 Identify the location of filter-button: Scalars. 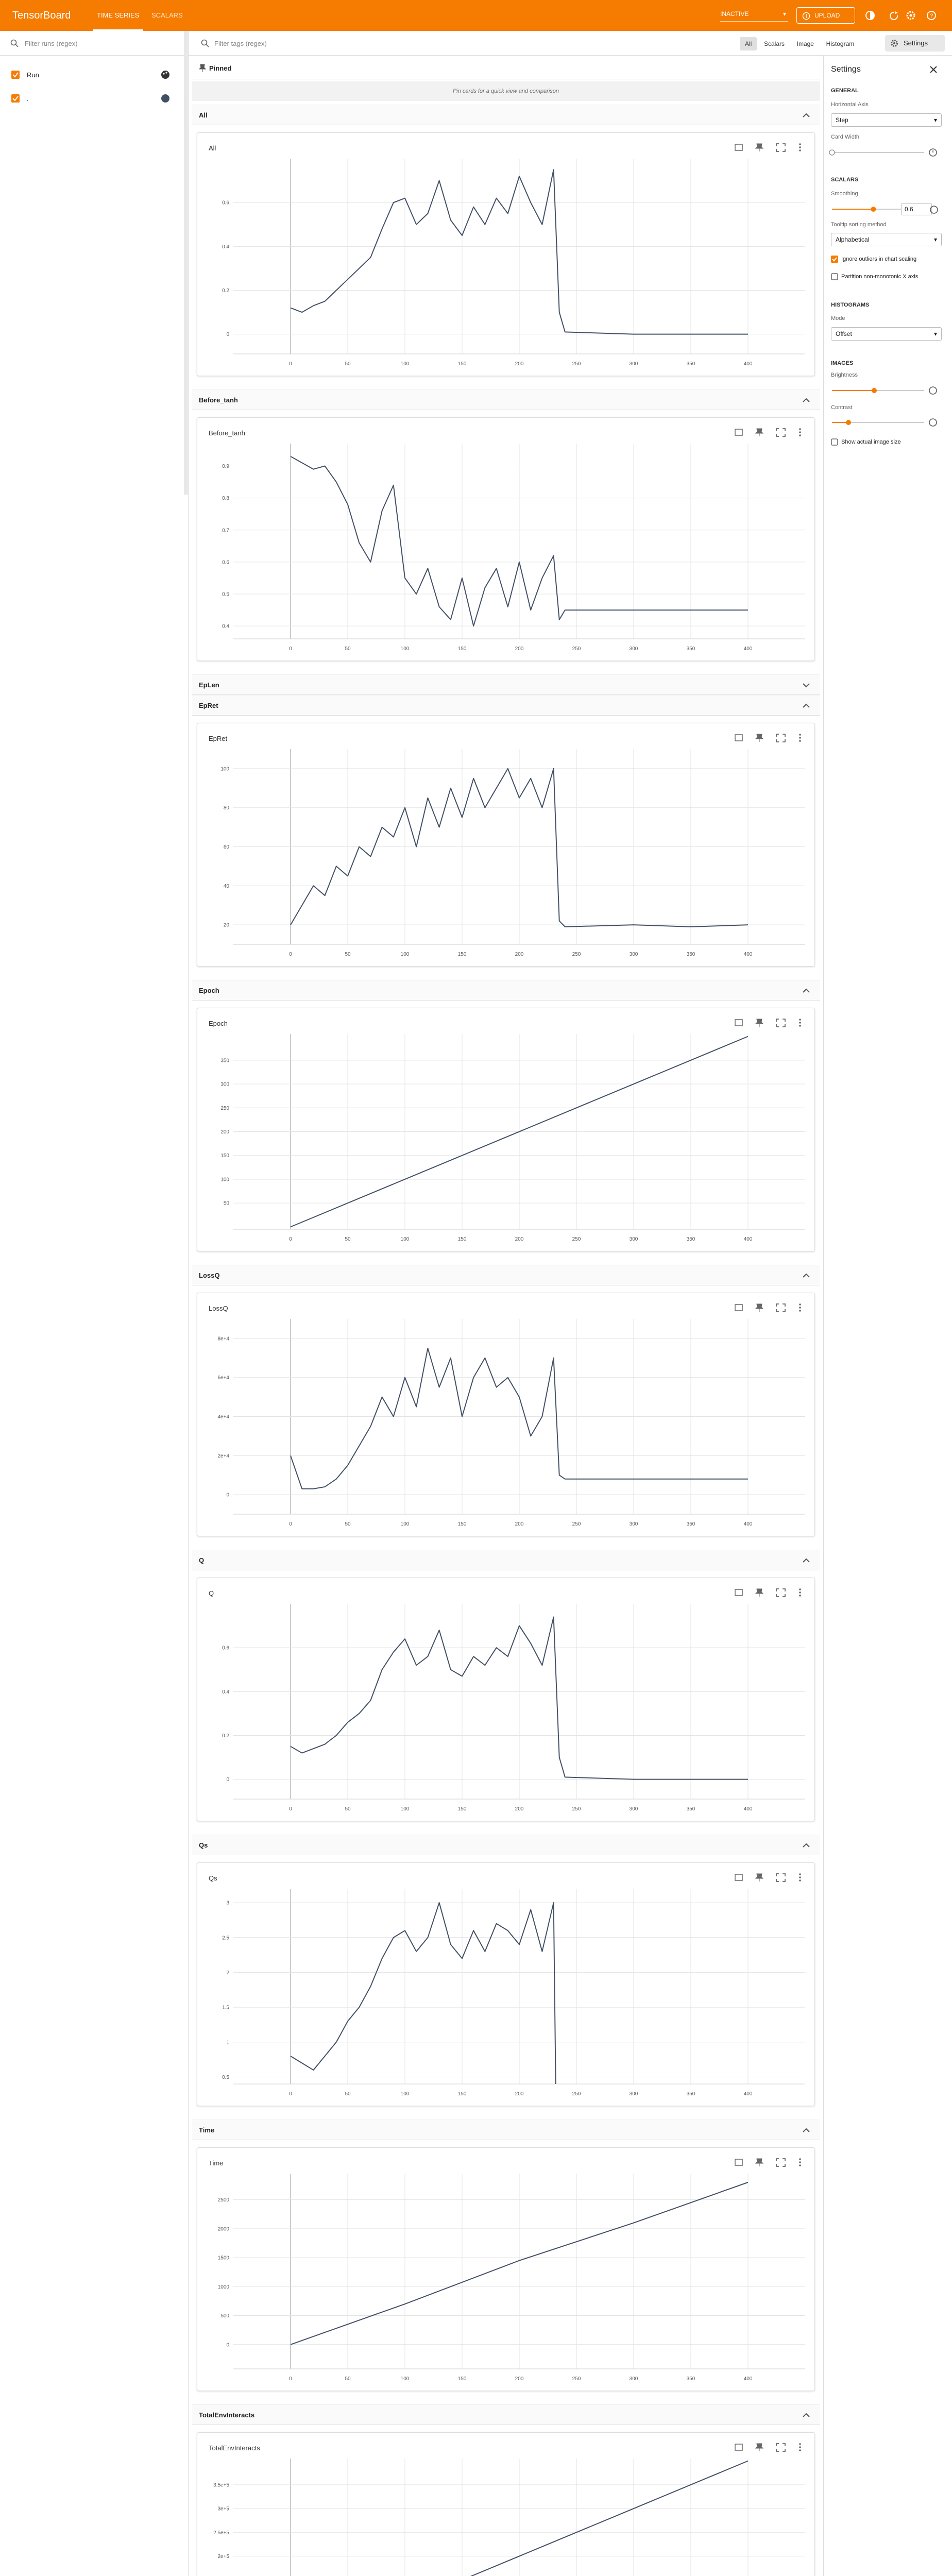
(774, 43).